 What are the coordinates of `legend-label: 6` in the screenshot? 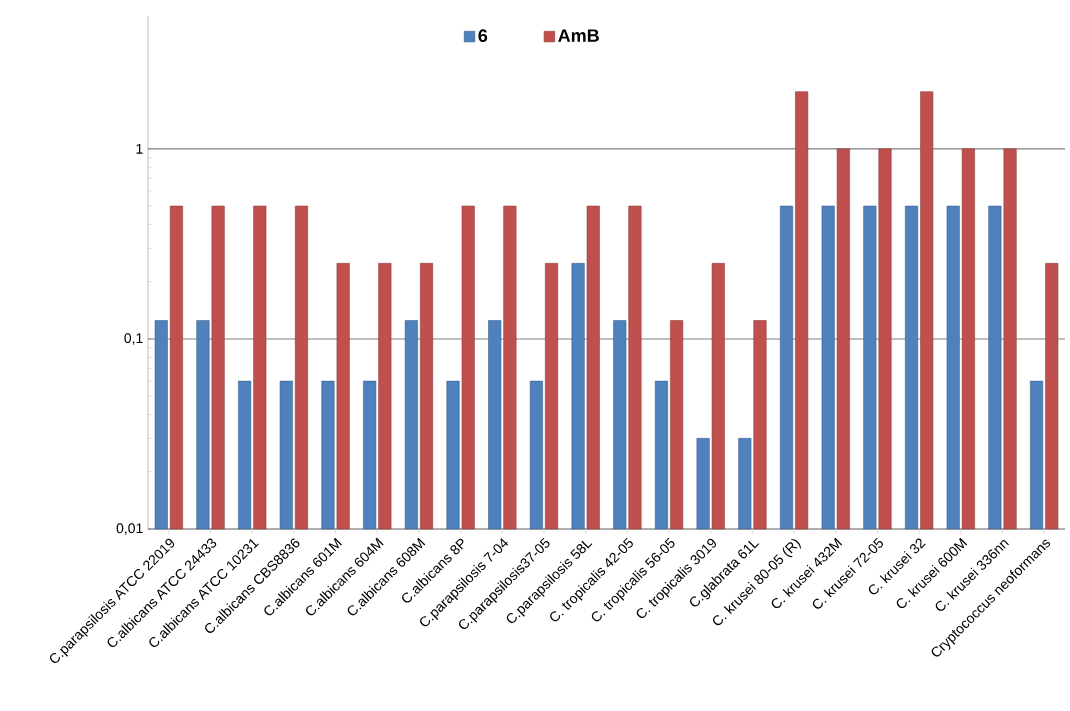 It's located at (483, 36).